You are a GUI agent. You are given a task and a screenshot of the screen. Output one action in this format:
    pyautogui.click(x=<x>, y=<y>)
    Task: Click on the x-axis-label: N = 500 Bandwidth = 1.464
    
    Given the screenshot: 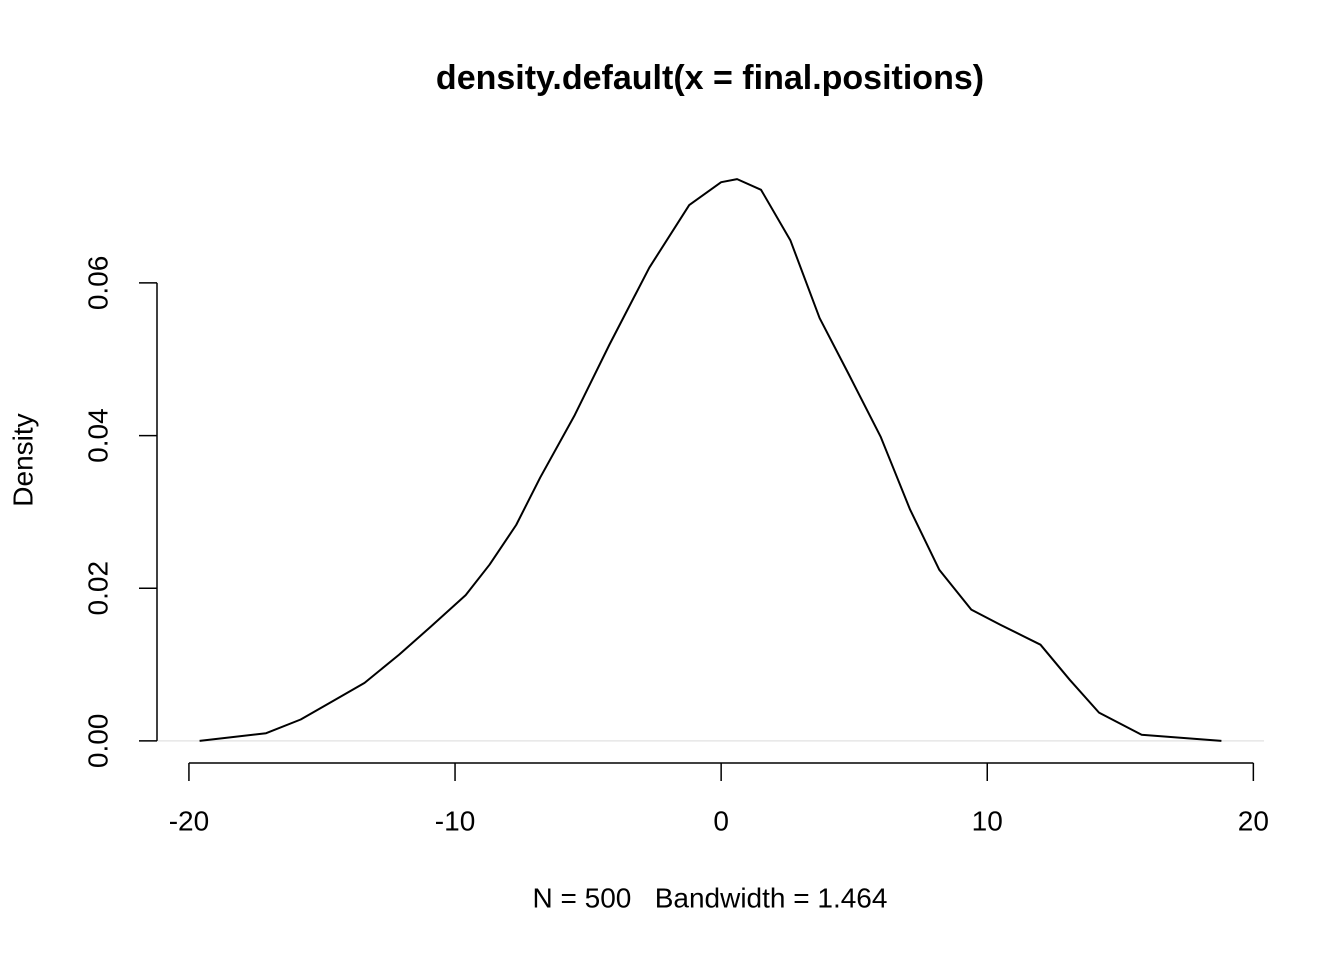 What is the action you would take?
    pyautogui.click(x=710, y=897)
    